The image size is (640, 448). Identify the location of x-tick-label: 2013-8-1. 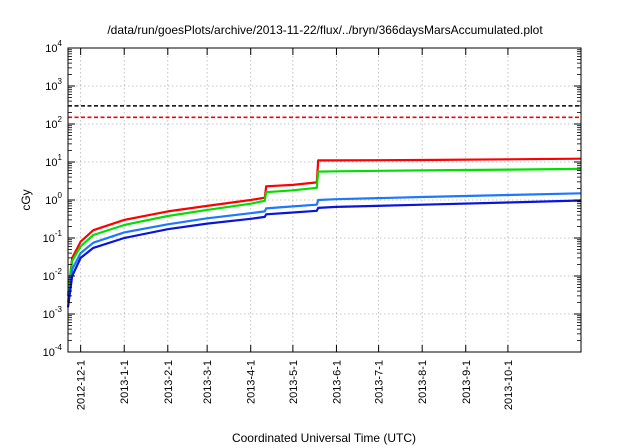
(423, 382).